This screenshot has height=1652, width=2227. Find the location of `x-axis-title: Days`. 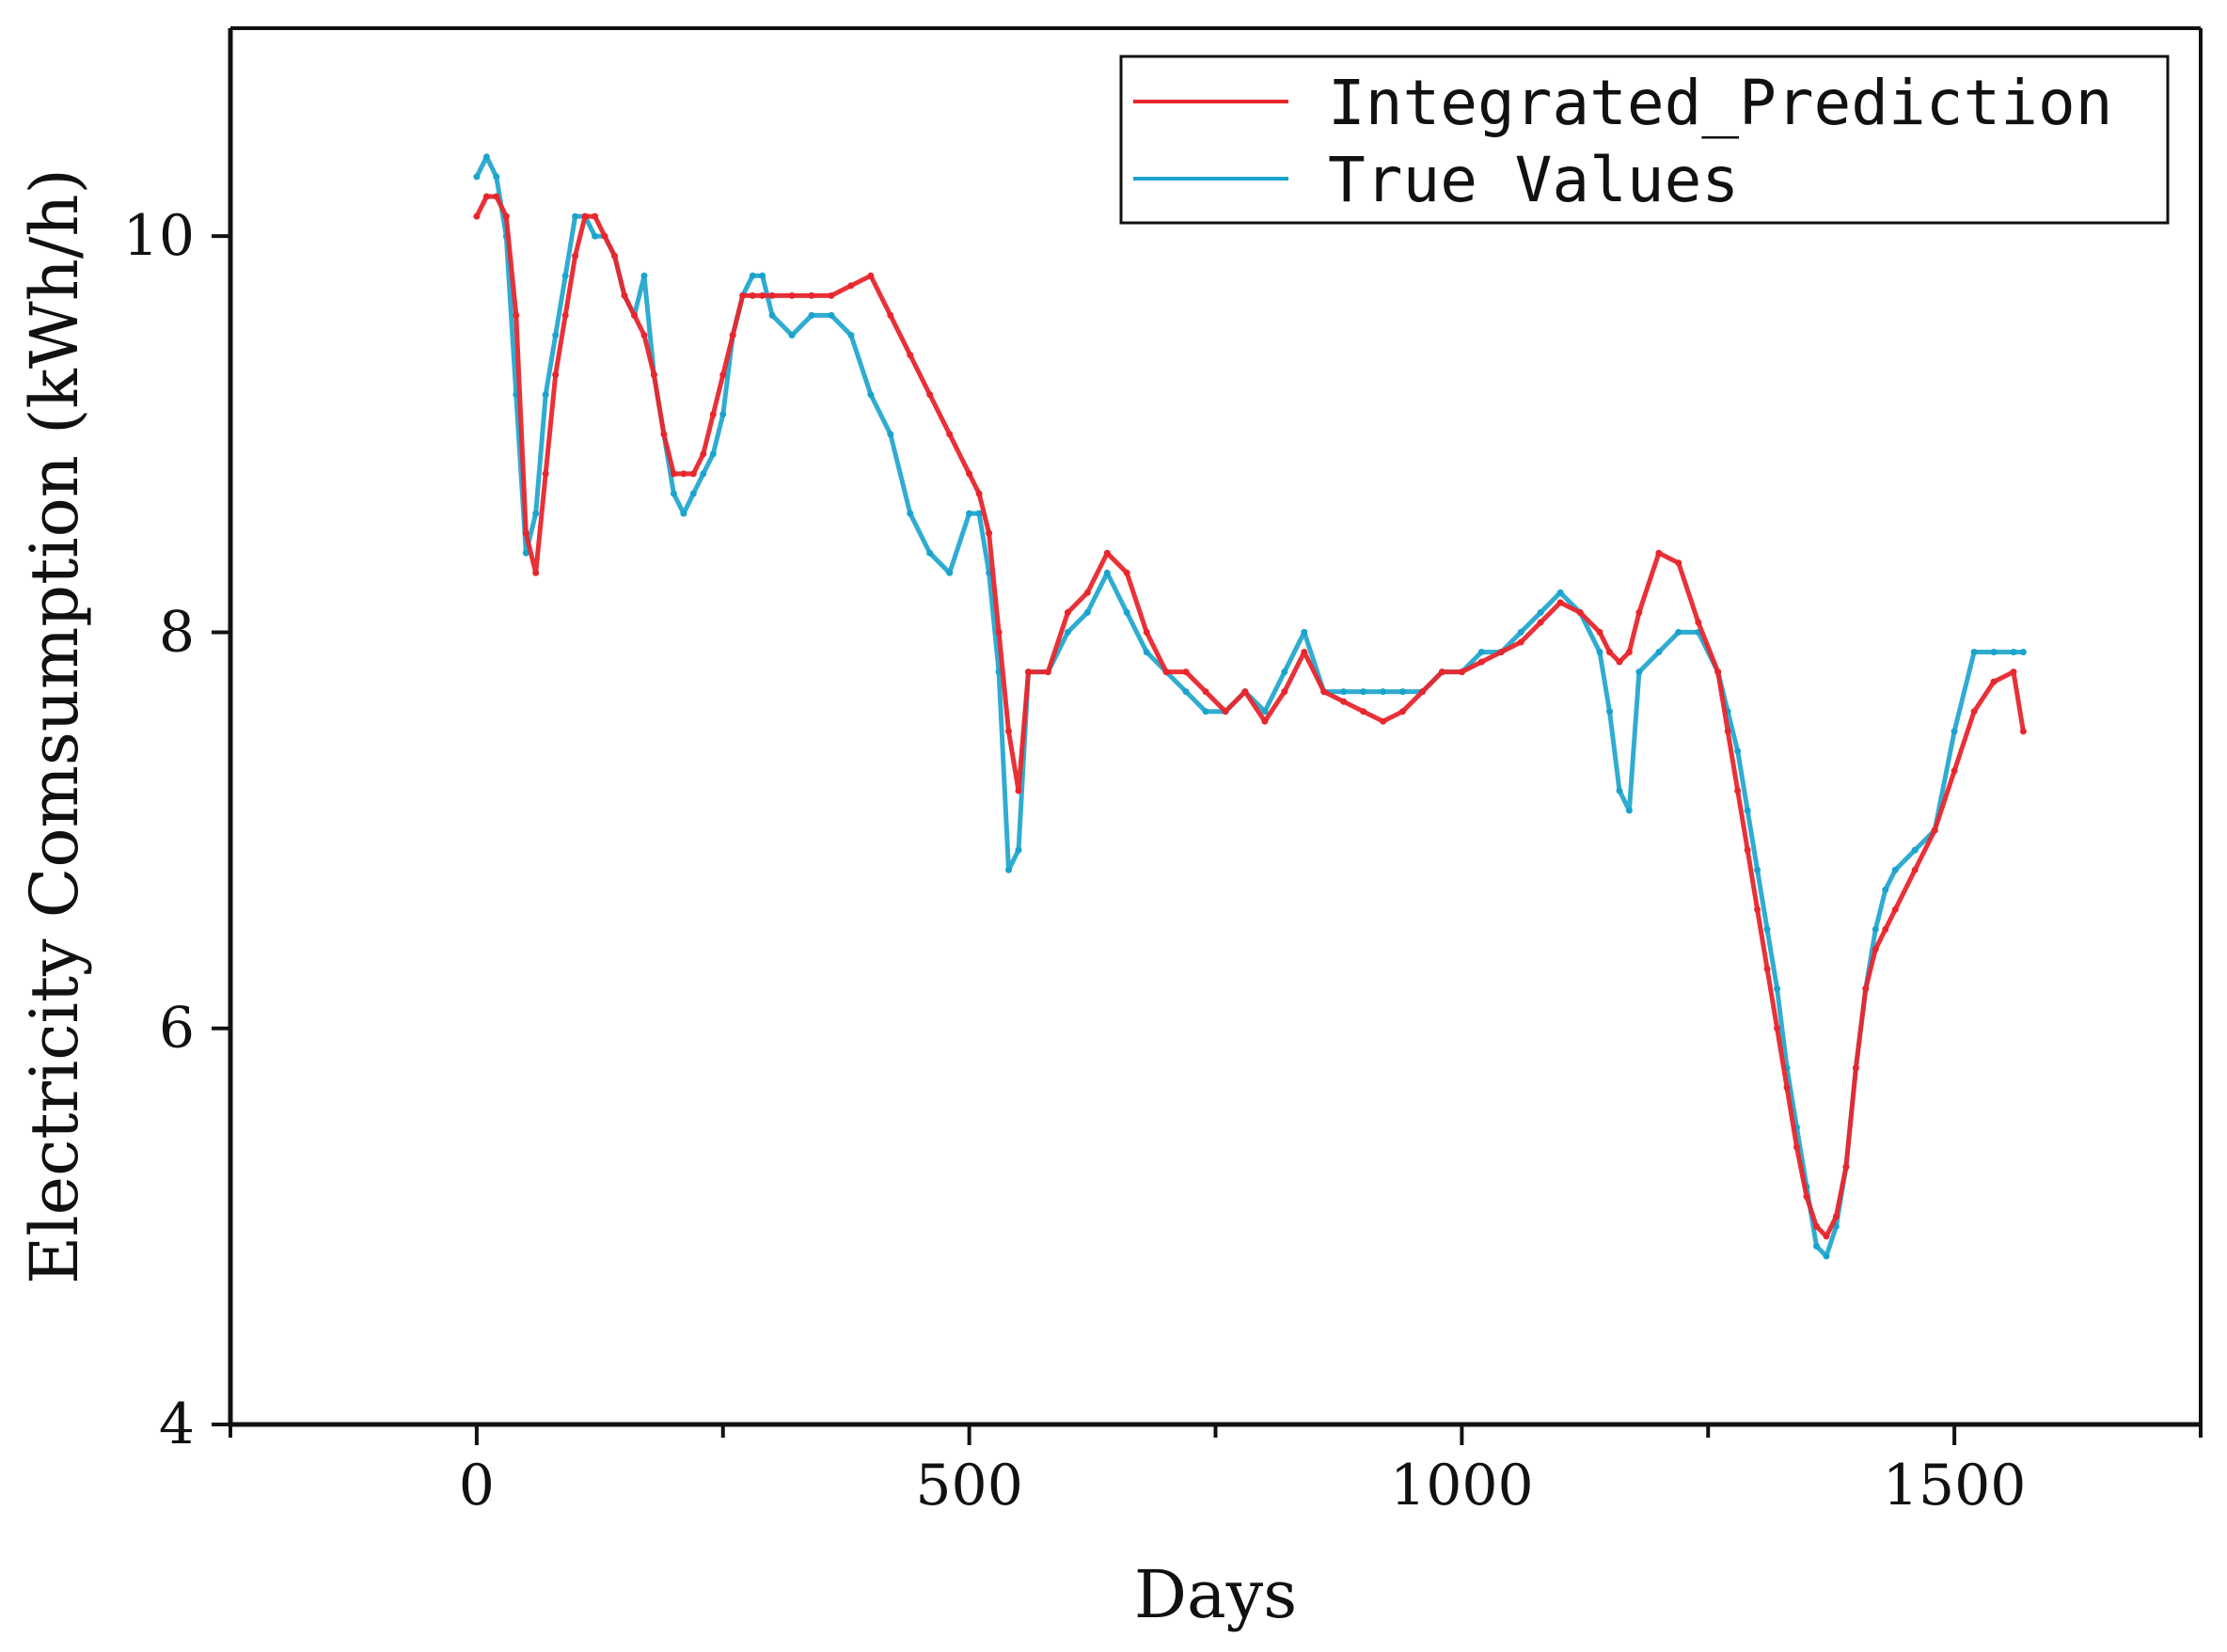

x-axis-title: Days is located at coordinates (1215, 1594).